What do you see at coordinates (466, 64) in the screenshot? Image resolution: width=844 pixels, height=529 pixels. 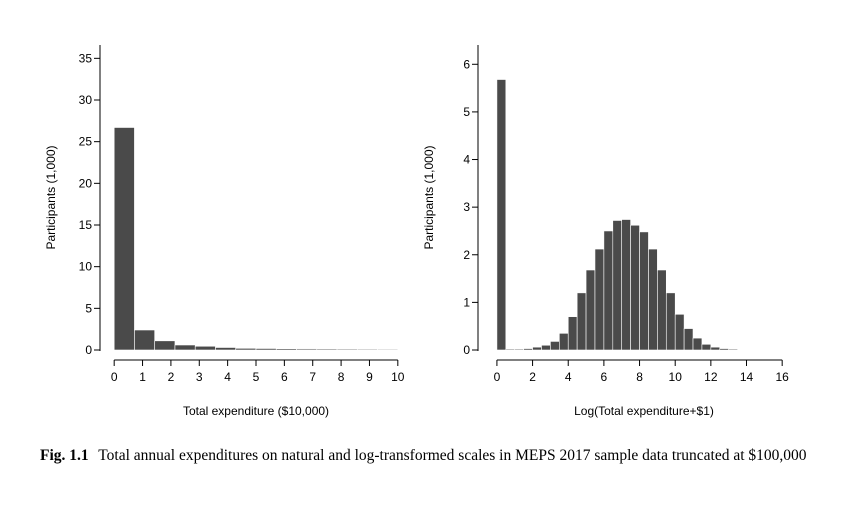 I see `y-tick-label: 6` at bounding box center [466, 64].